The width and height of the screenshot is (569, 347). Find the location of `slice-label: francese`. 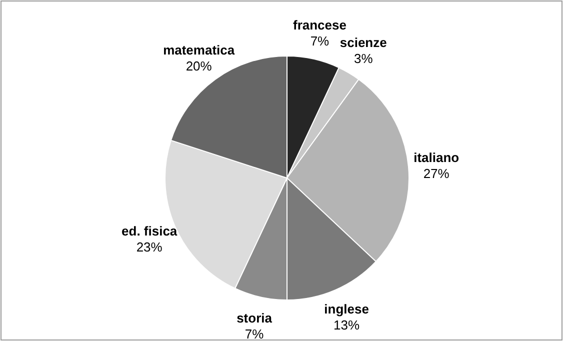

slice-label: francese is located at coordinates (319, 25).